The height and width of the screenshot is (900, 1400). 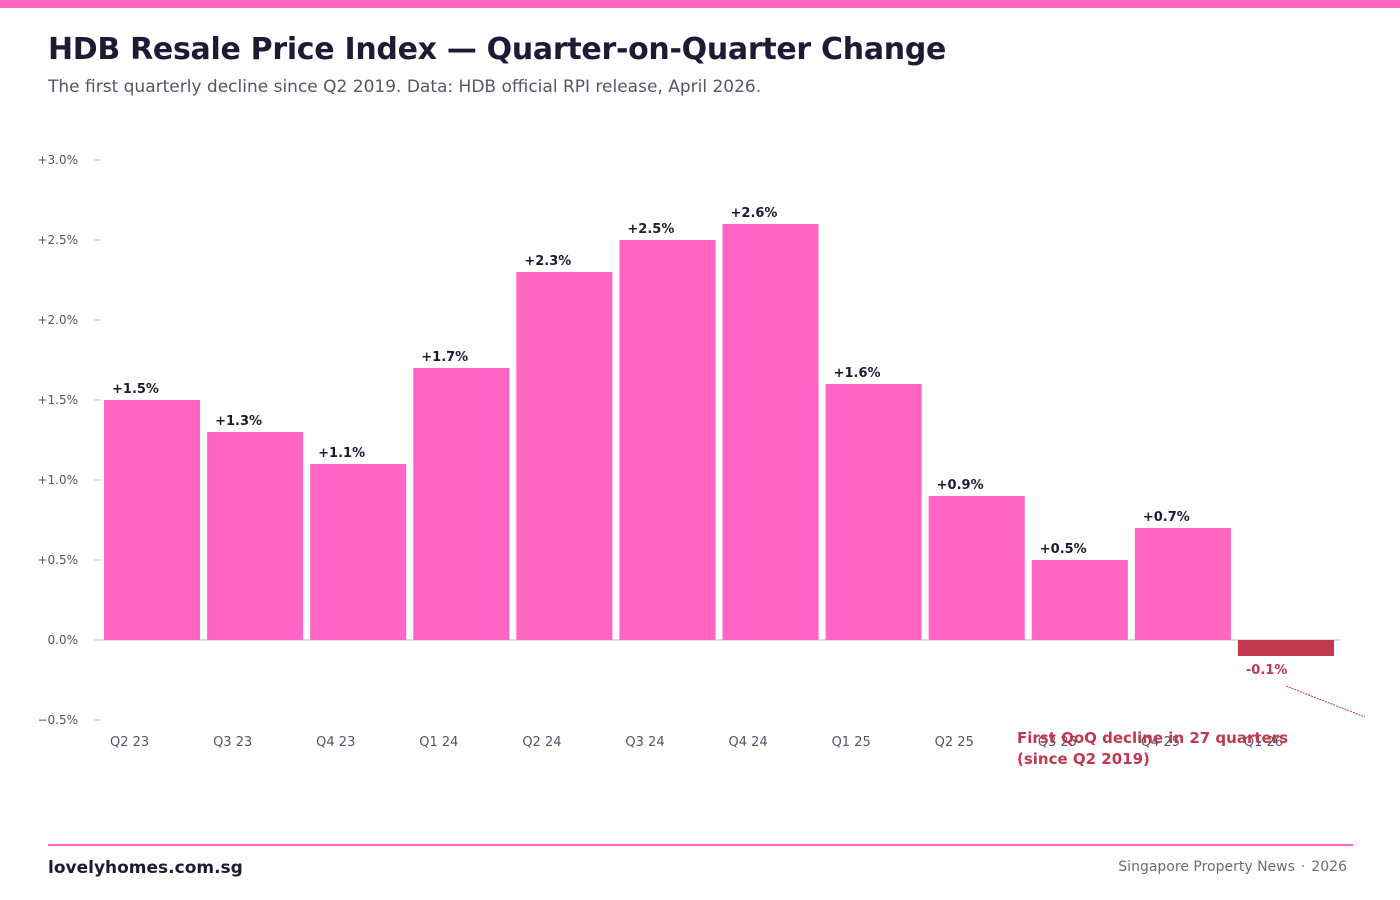 What do you see at coordinates (1263, 742) in the screenshot?
I see `x-tick-label: Q1 26` at bounding box center [1263, 742].